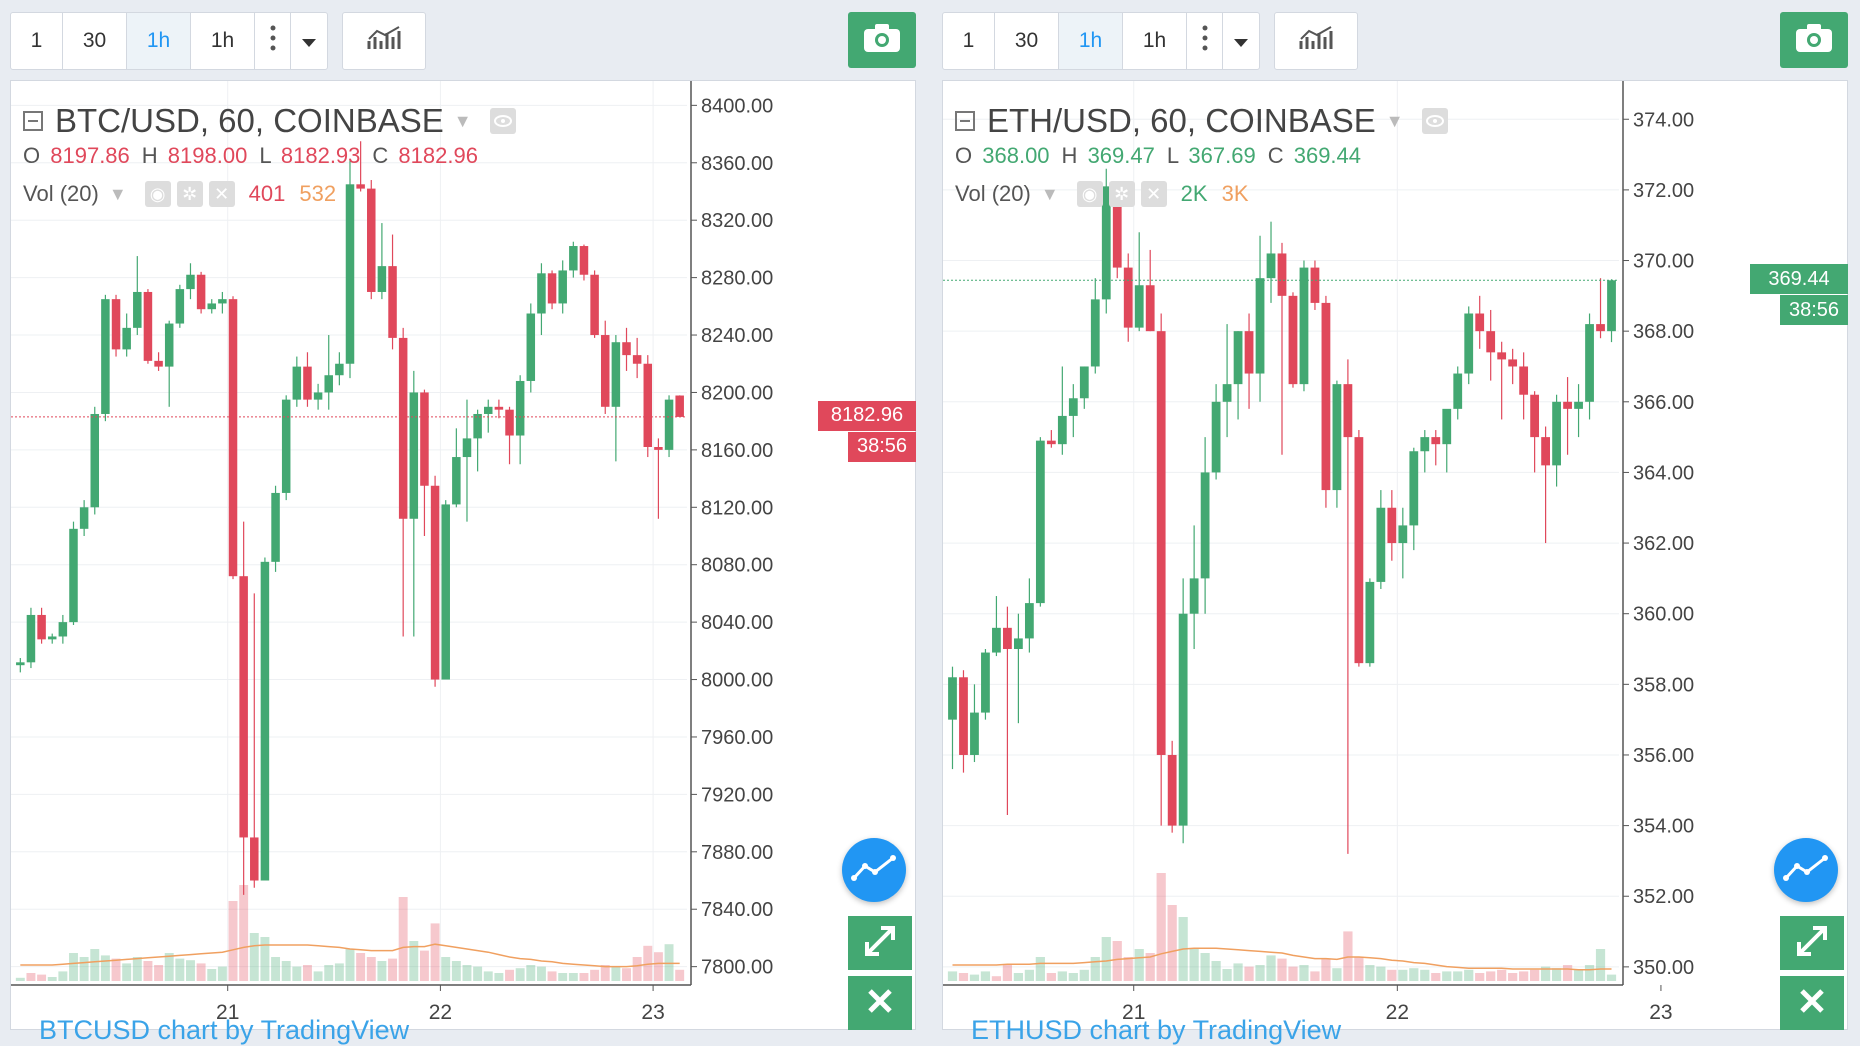 The height and width of the screenshot is (1046, 1860). I want to click on ohlc-high: H 8198.00, so click(194, 155).